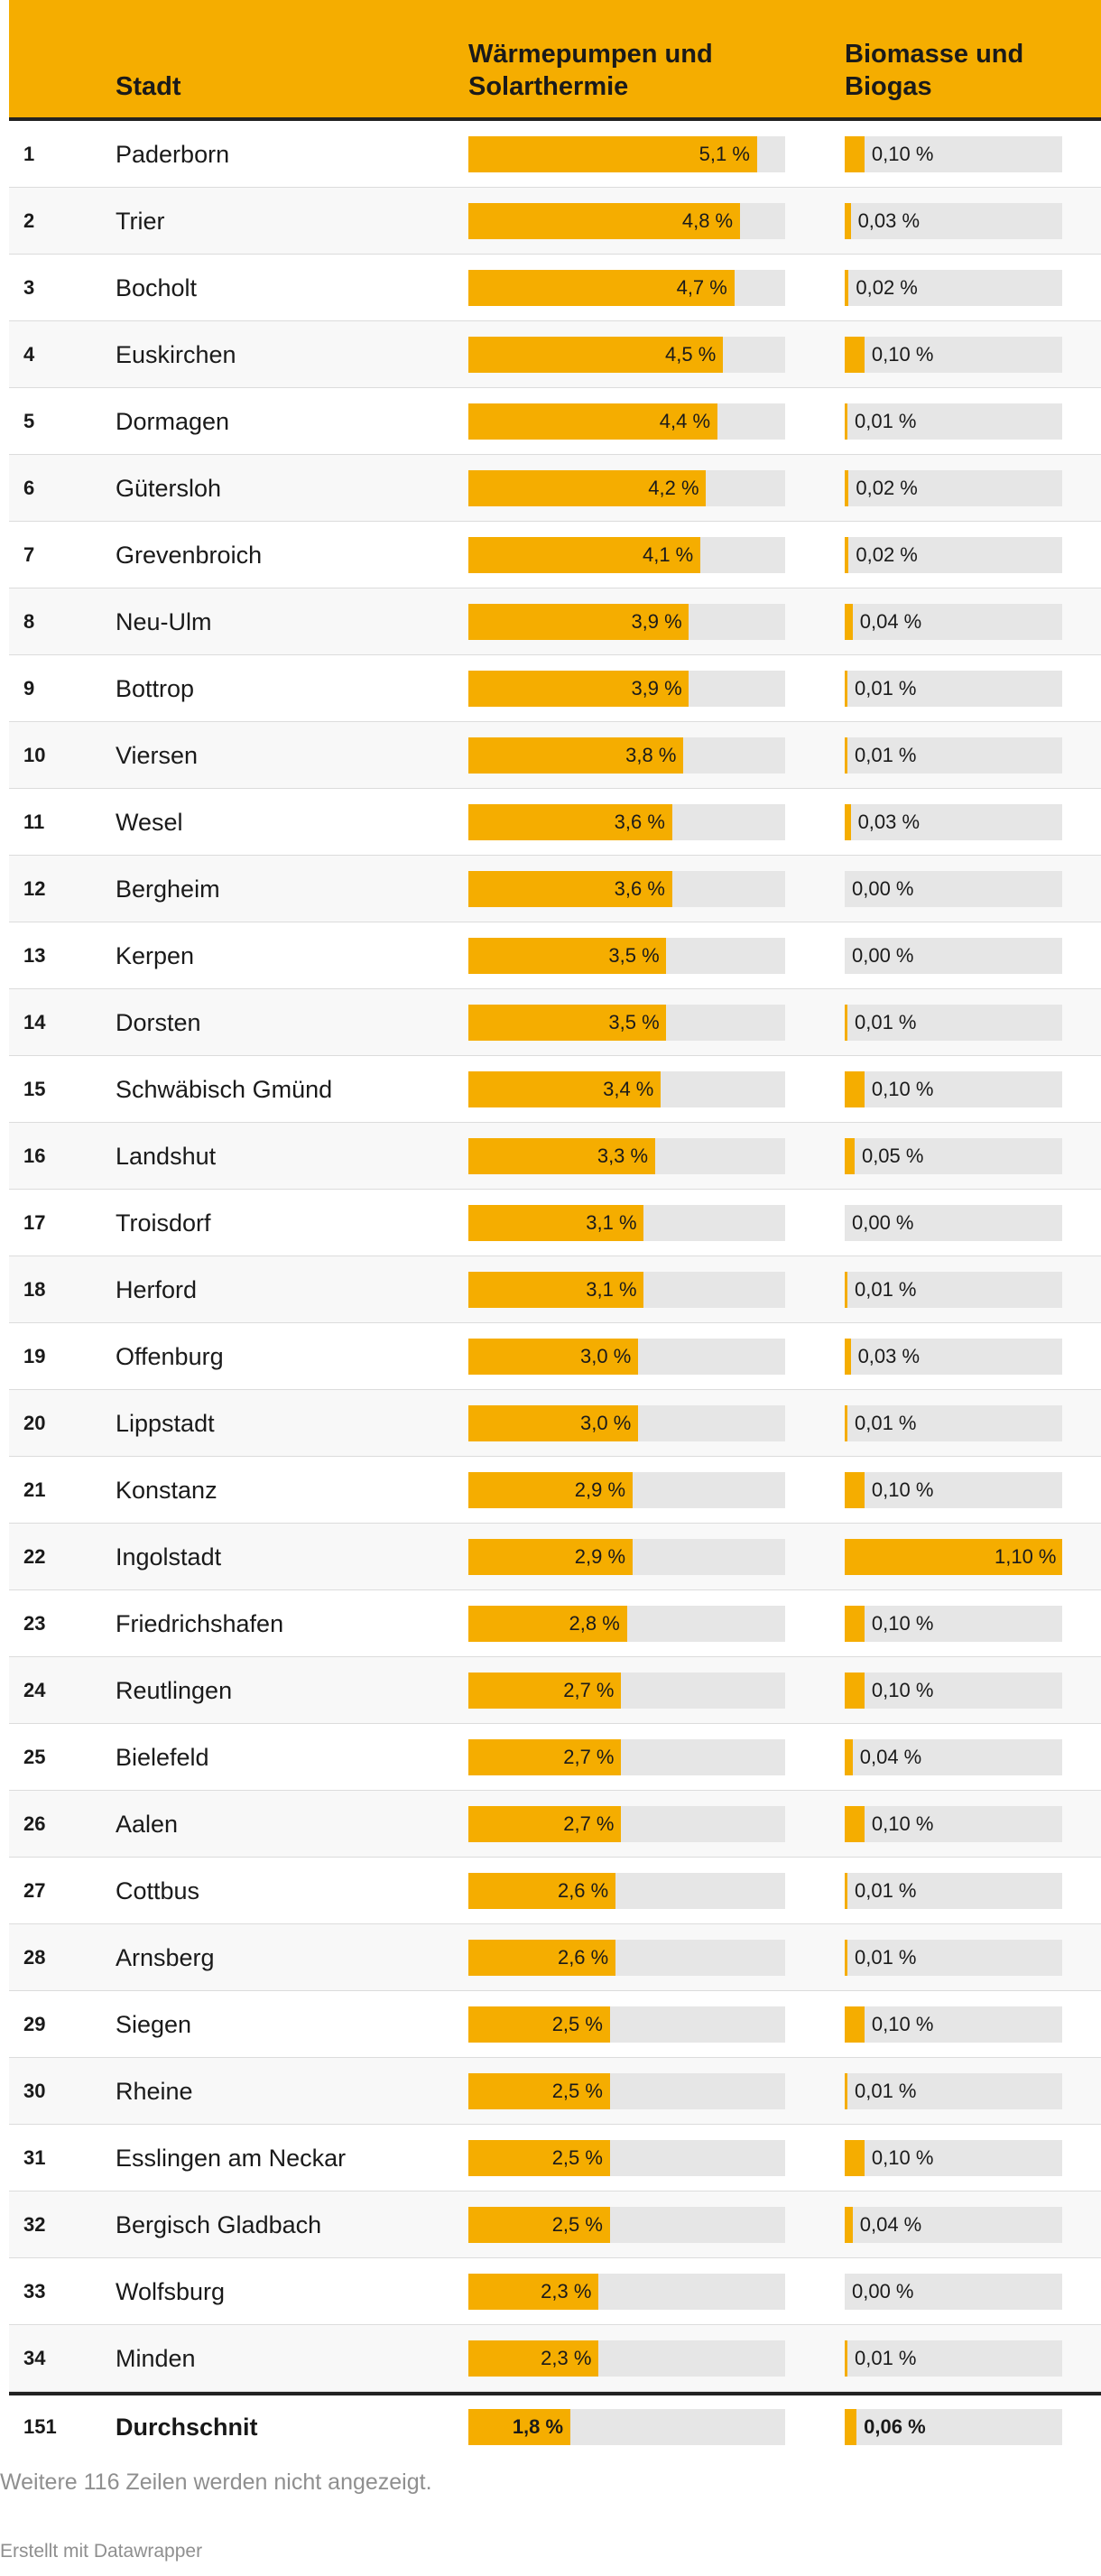  Describe the element at coordinates (176, 354) in the screenshot. I see `row-city: Euskirchen` at that location.